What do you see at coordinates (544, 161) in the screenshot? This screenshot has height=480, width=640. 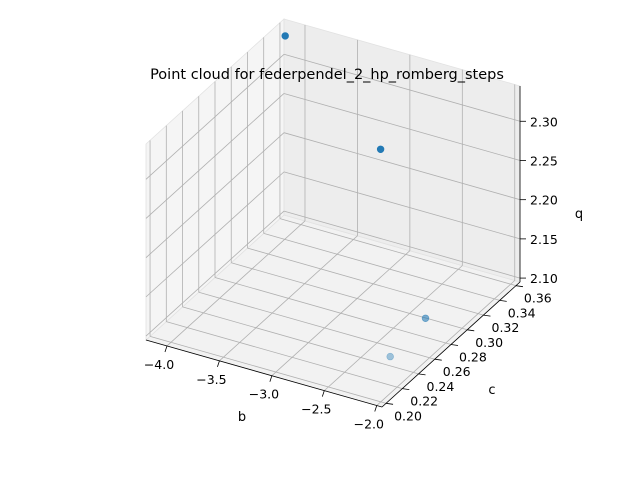 I see `z-tick-label-3: 2.25` at bounding box center [544, 161].